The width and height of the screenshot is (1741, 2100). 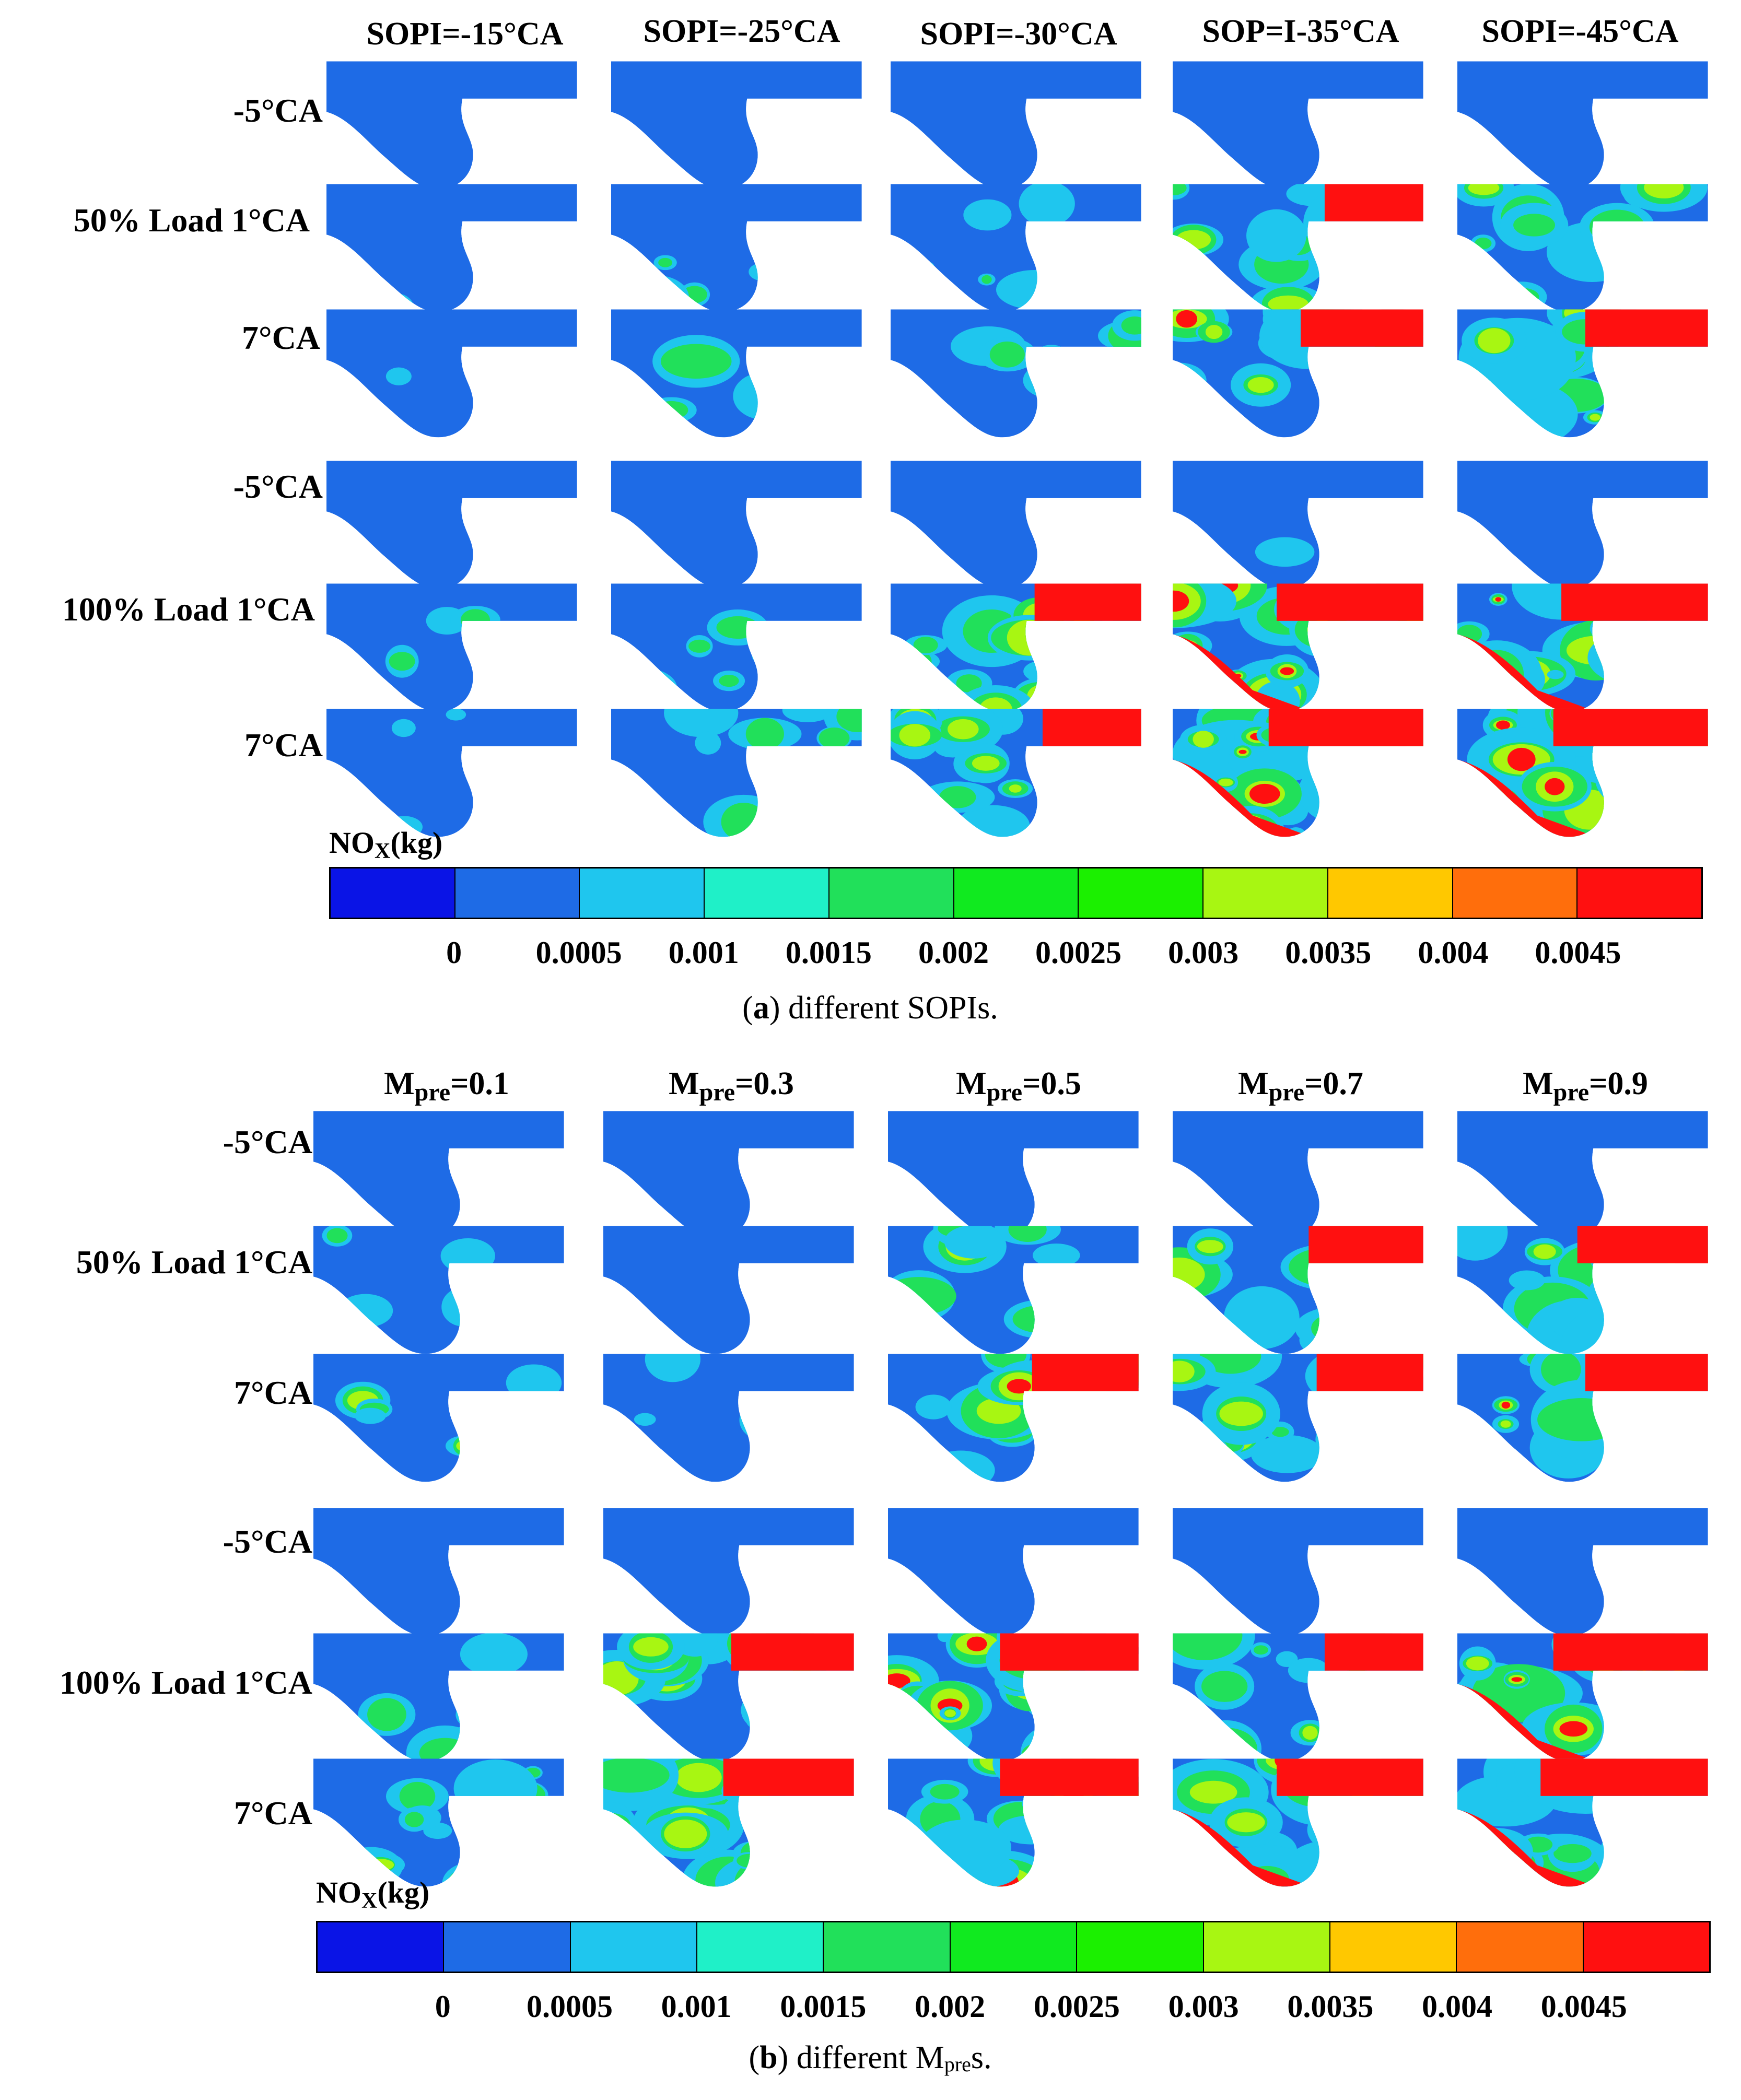 What do you see at coordinates (454, 775) in the screenshot?
I see `contour-a-r5-c0` at bounding box center [454, 775].